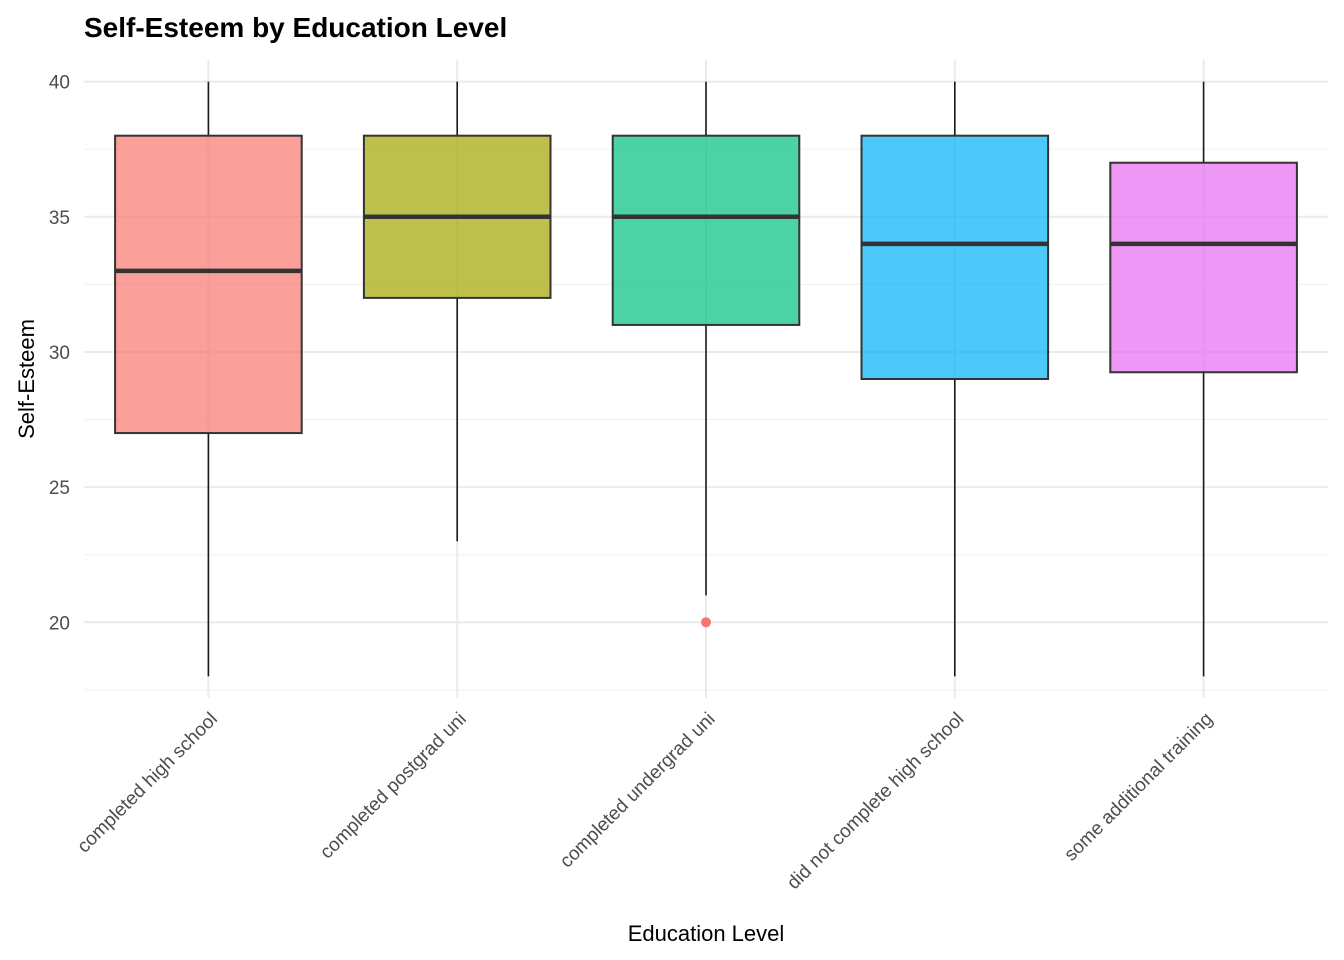 Image resolution: width=1344 pixels, height=960 pixels. I want to click on x-tick-label: did not complete high school, so click(875, 801).